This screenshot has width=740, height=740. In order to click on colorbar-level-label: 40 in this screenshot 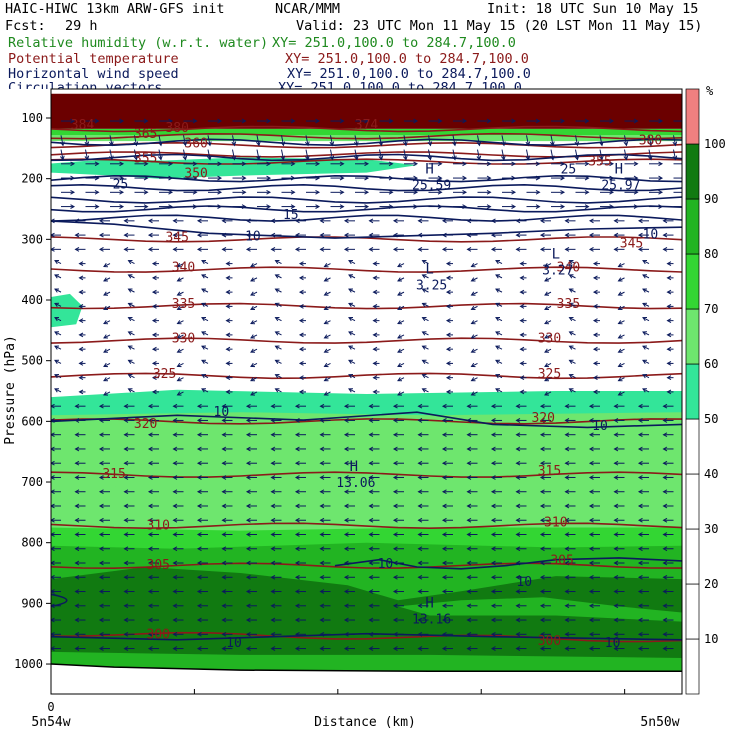, I will do `click(711, 474)`.